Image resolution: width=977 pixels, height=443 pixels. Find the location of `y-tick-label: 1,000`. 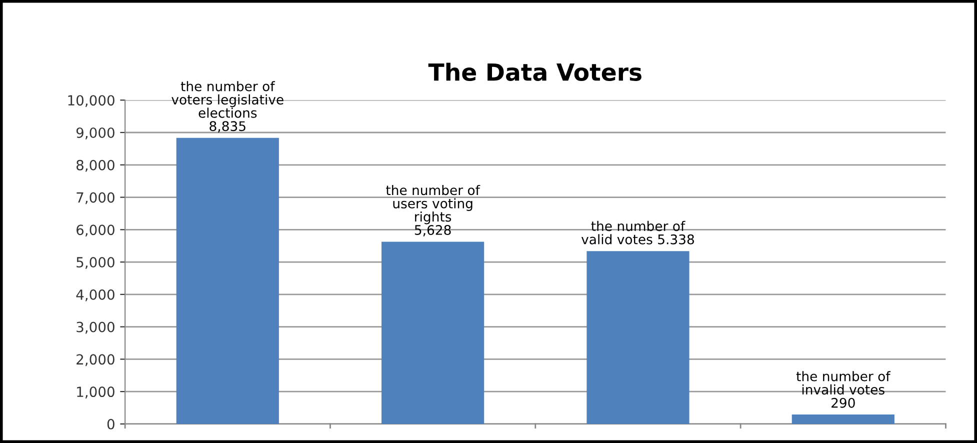

y-tick-label: 1,000 is located at coordinates (95, 392).